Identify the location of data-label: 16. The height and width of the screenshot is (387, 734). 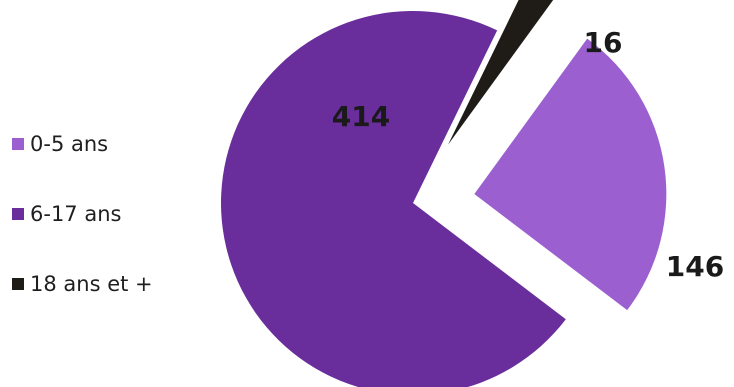
(603, 42).